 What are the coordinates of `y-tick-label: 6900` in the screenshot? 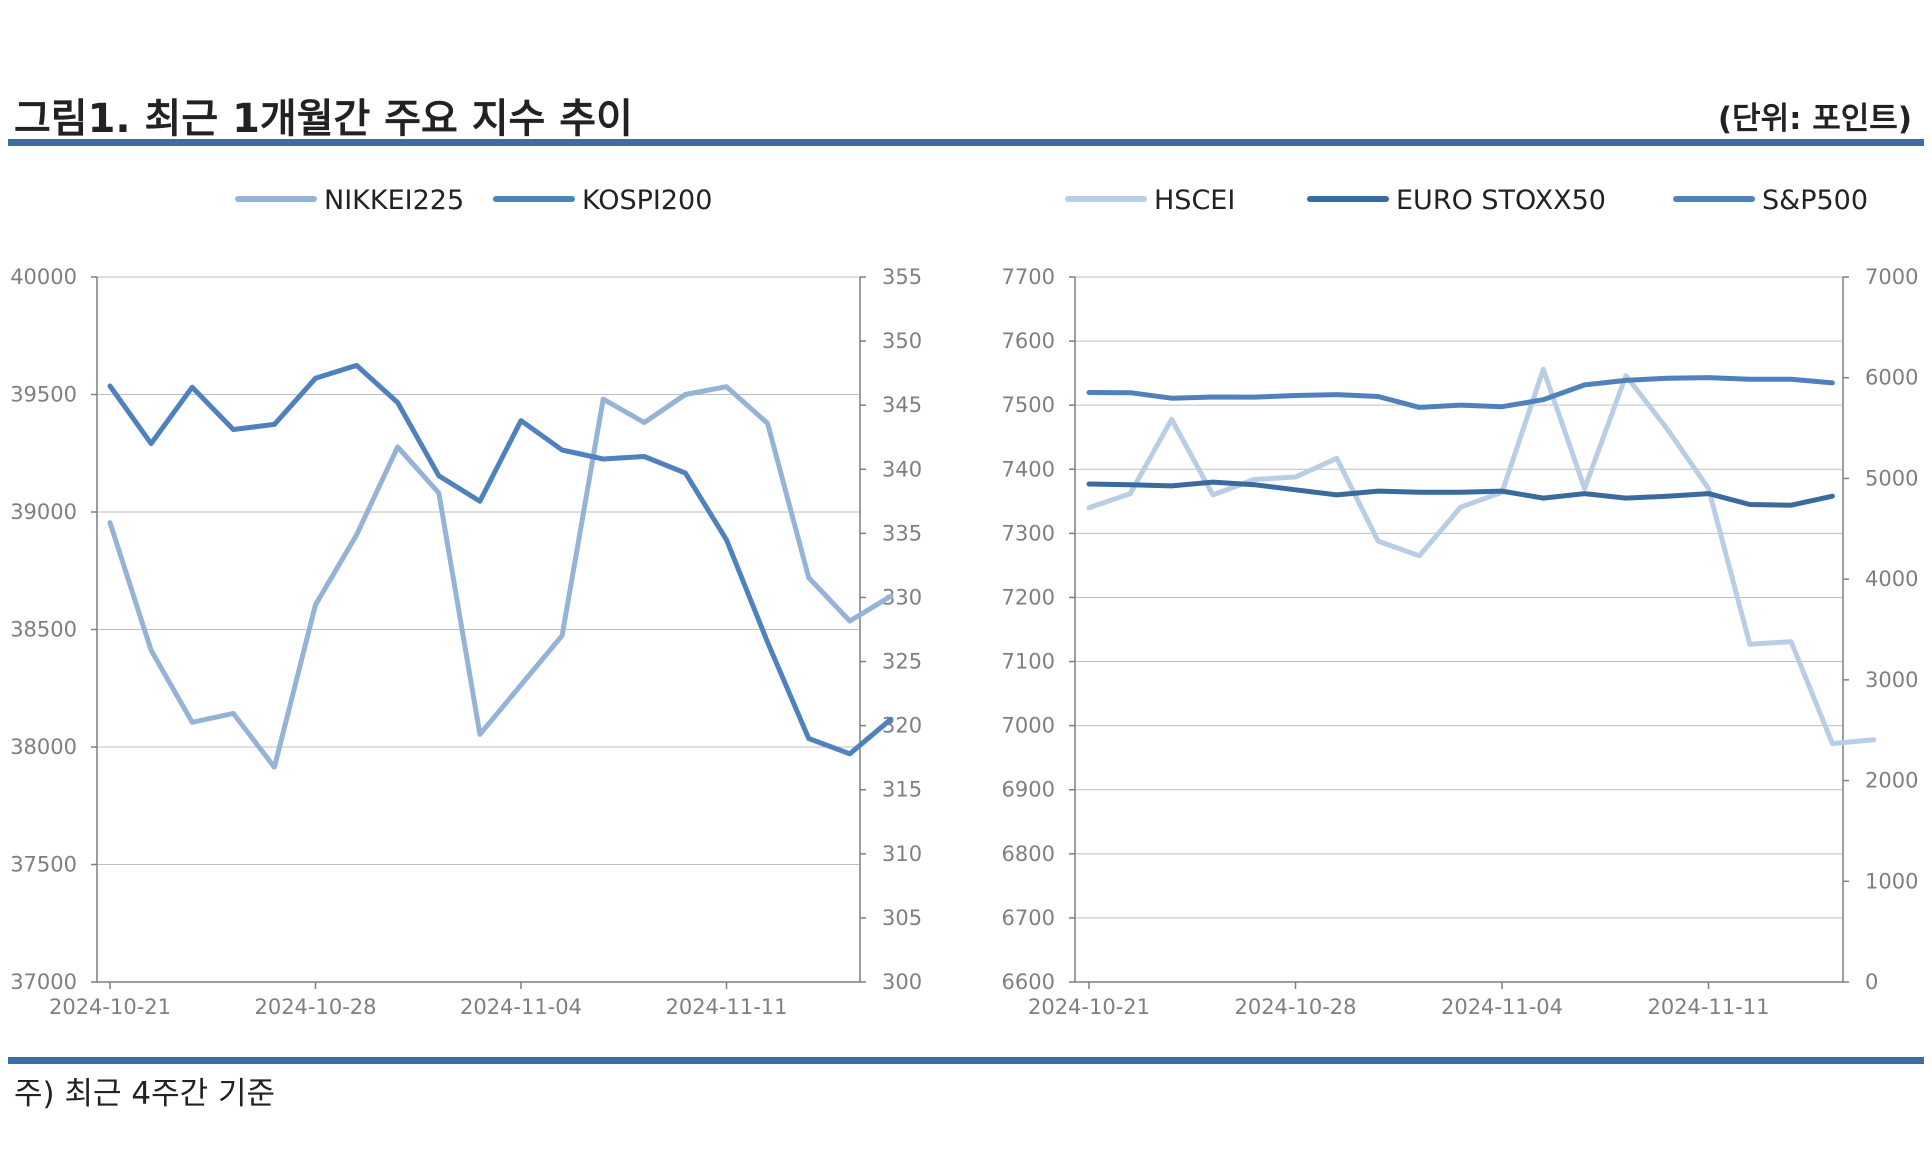 It's located at (1028, 790).